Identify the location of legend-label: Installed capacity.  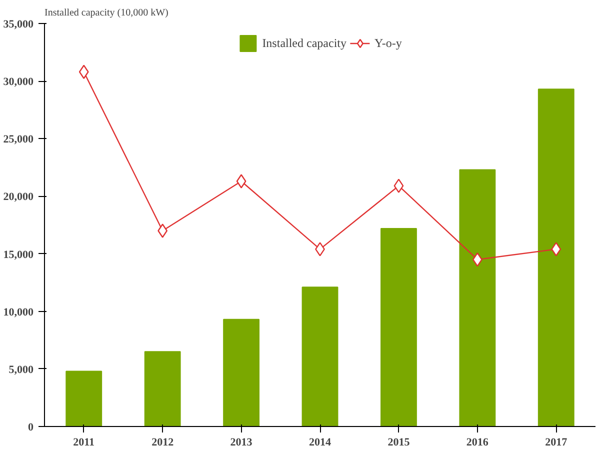
(304, 43).